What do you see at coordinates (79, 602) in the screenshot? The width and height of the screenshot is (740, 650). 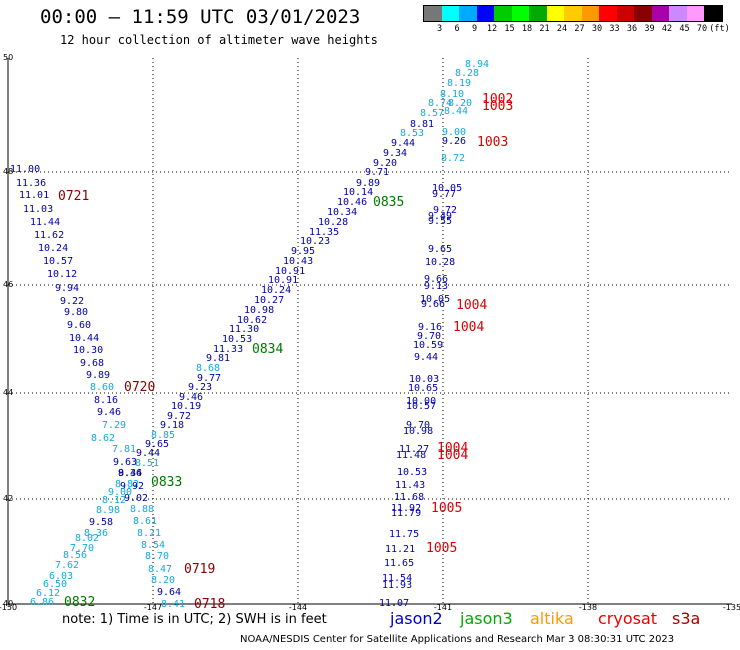 I see `pass-time-label: 0832` at bounding box center [79, 602].